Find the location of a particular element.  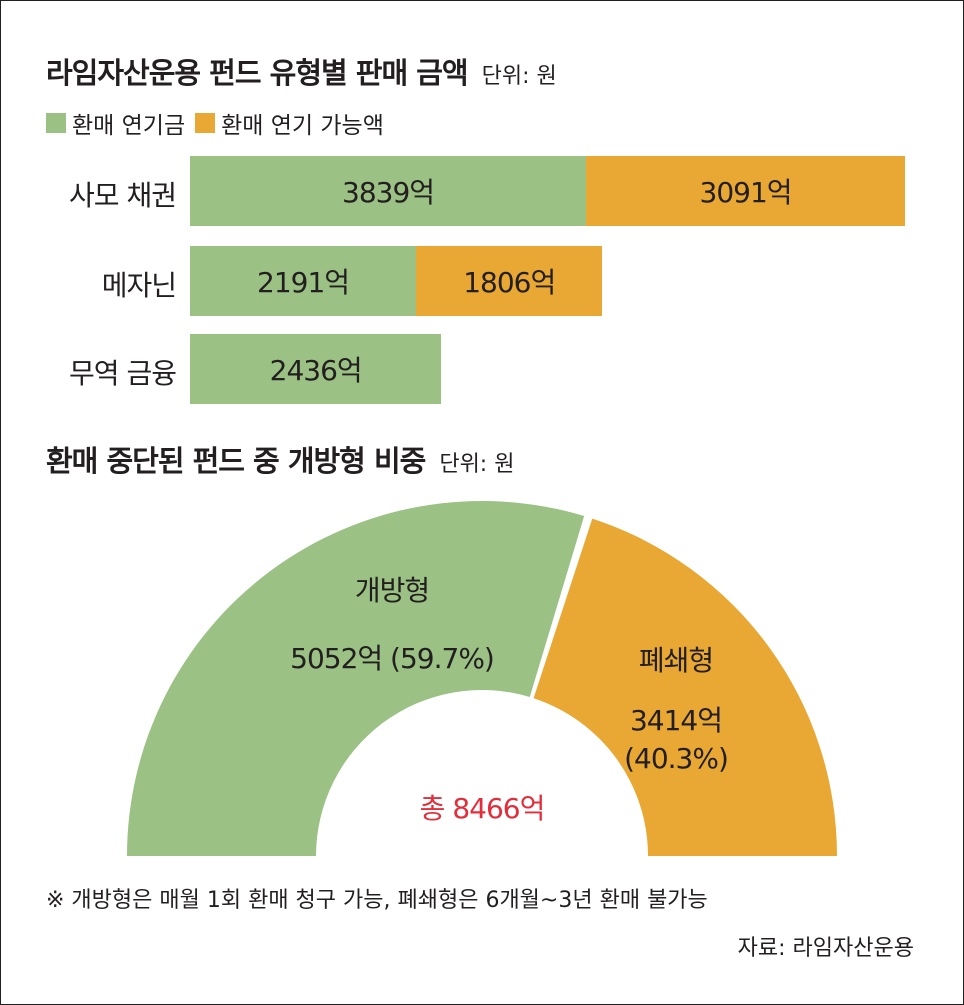

bar-value-label: 3091억 is located at coordinates (746, 192).